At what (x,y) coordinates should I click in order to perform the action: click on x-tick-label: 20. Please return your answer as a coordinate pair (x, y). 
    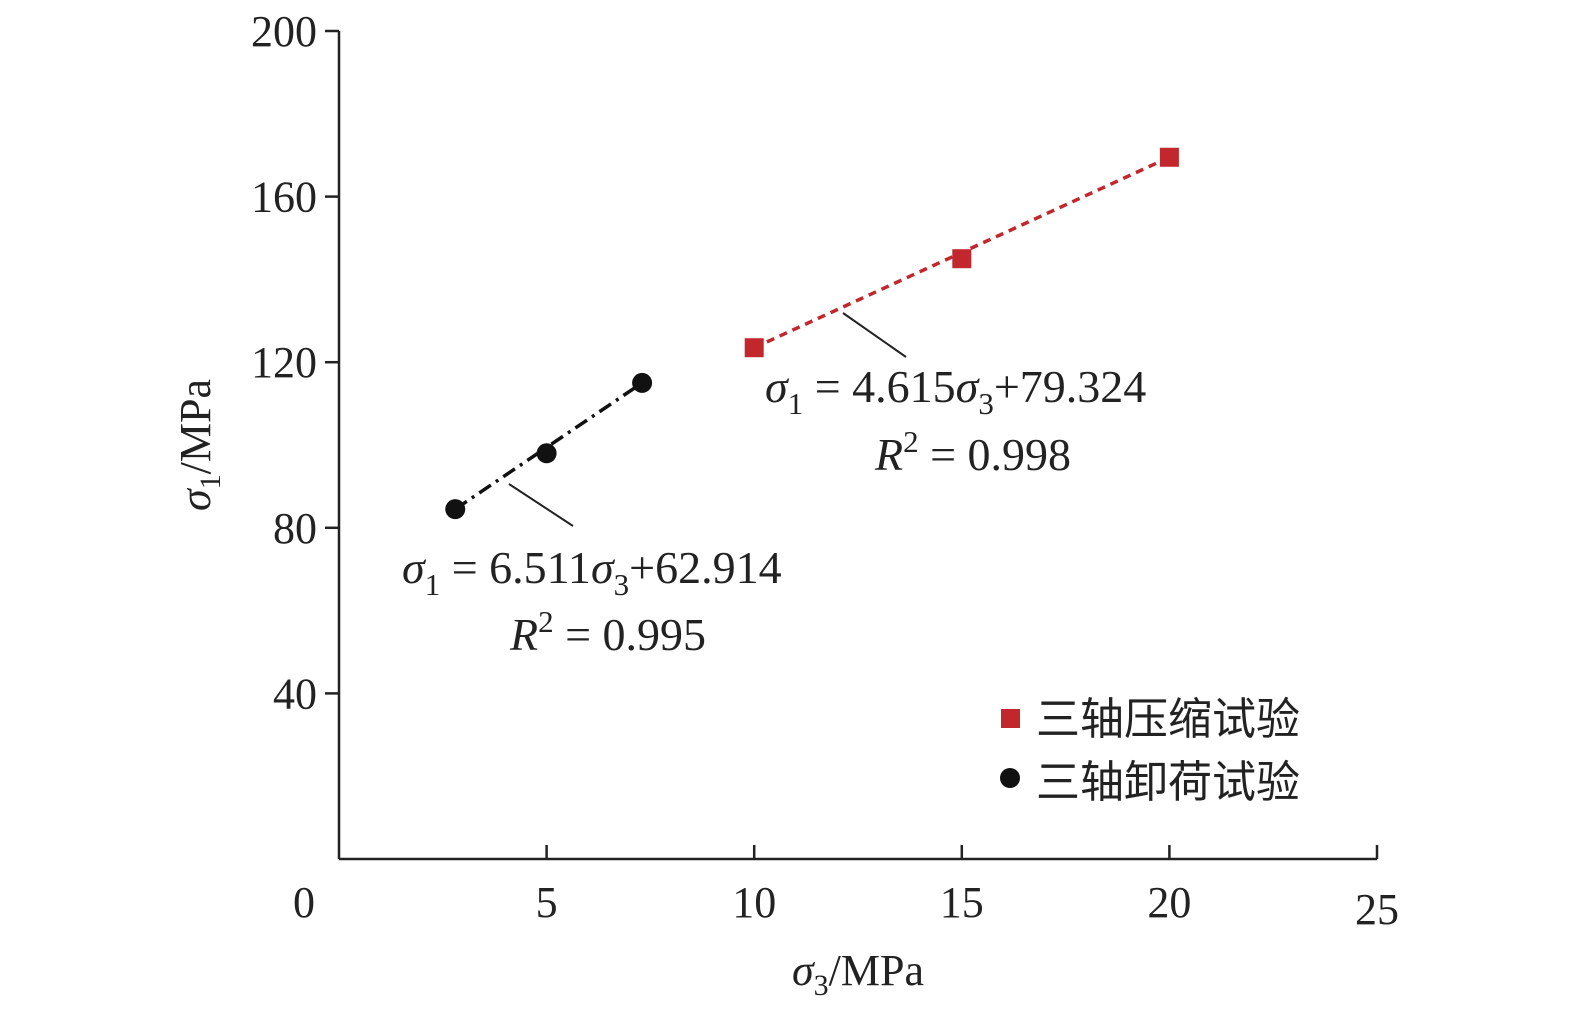
    Looking at the image, I should click on (1169, 902).